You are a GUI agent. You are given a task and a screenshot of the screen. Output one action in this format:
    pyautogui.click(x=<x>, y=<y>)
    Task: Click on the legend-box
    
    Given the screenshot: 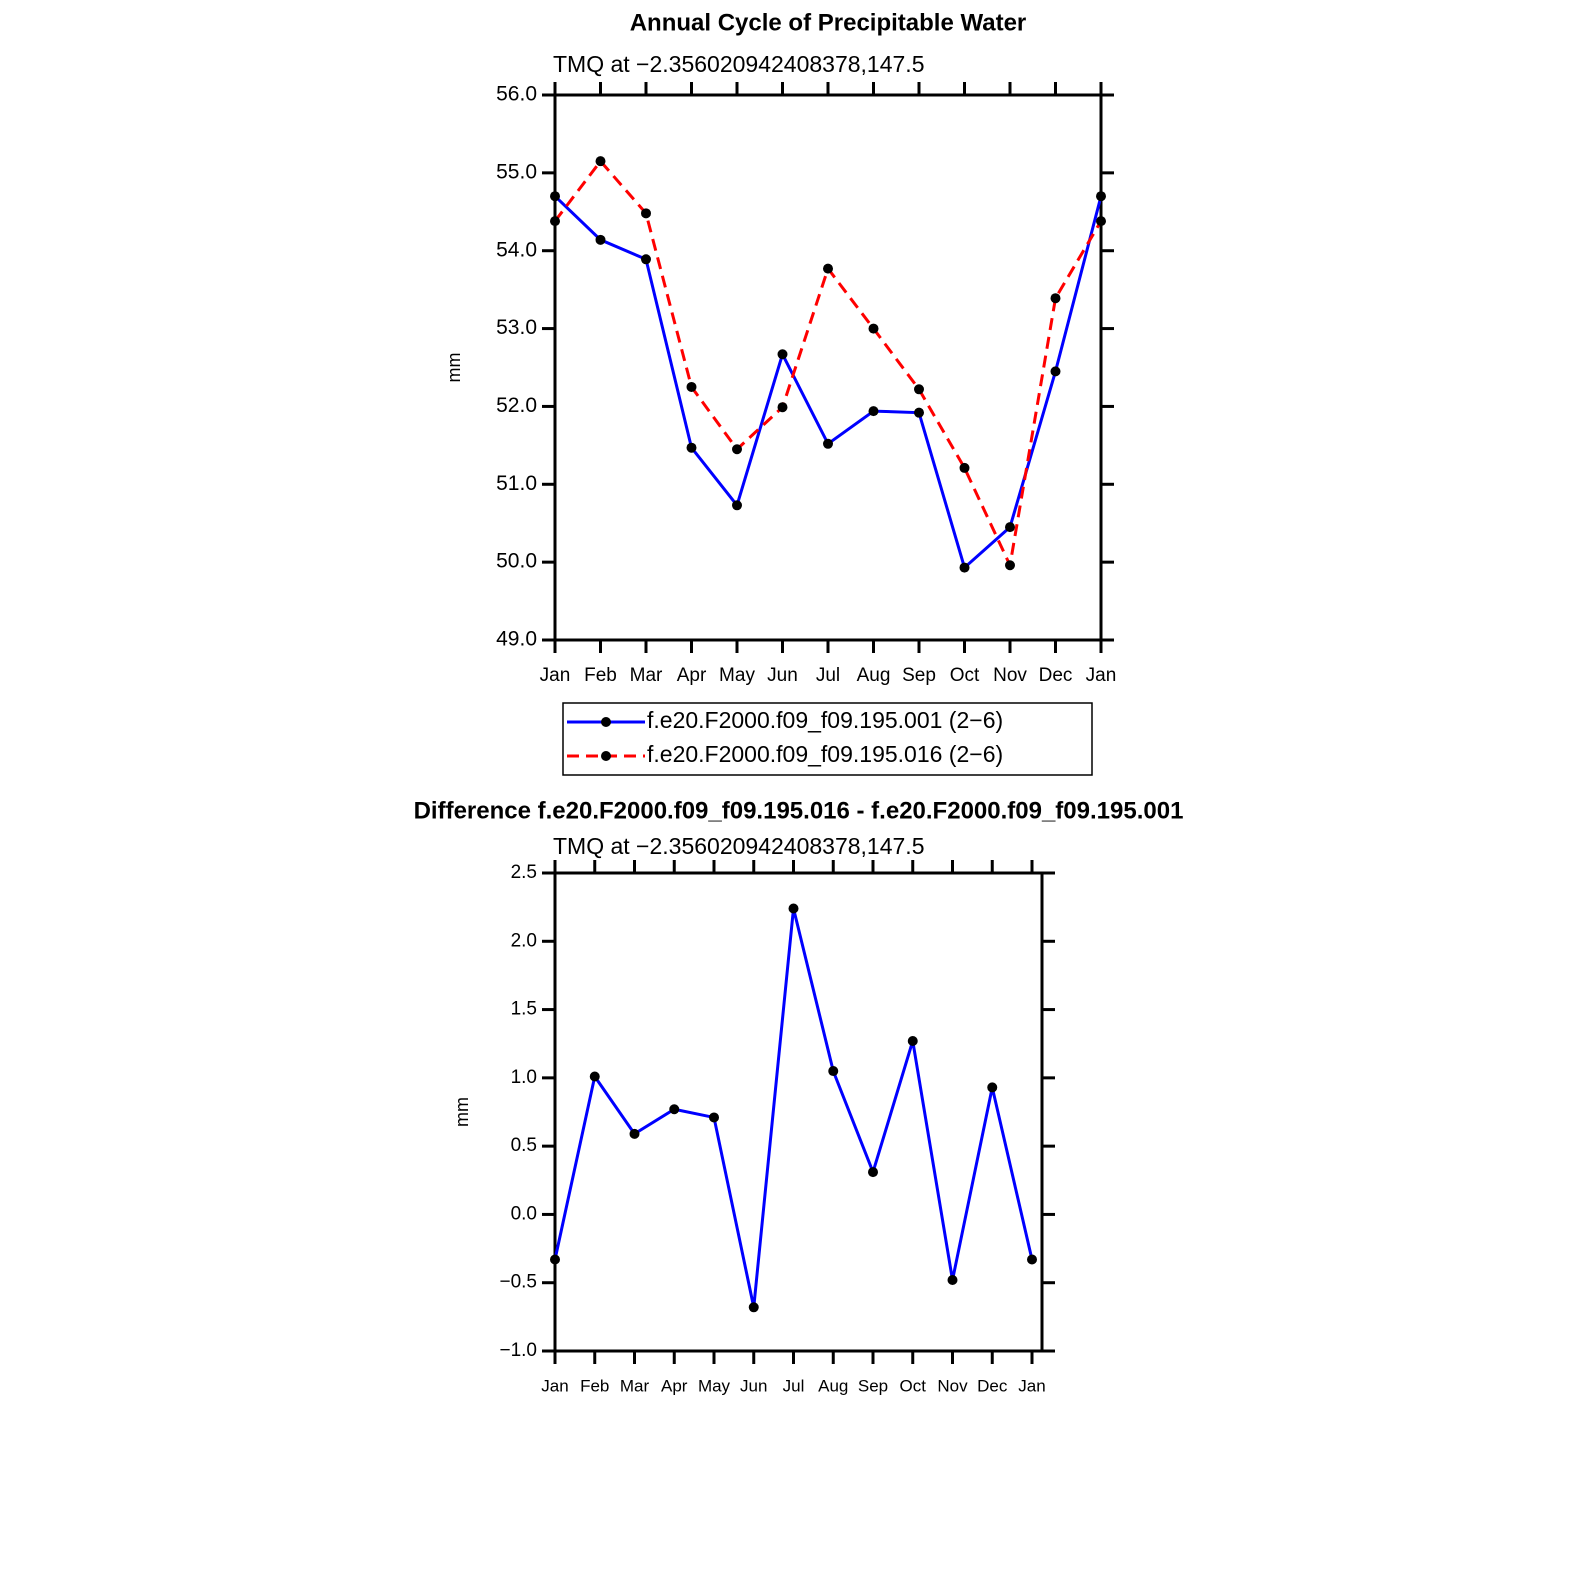 What is the action you would take?
    pyautogui.click(x=827, y=739)
    